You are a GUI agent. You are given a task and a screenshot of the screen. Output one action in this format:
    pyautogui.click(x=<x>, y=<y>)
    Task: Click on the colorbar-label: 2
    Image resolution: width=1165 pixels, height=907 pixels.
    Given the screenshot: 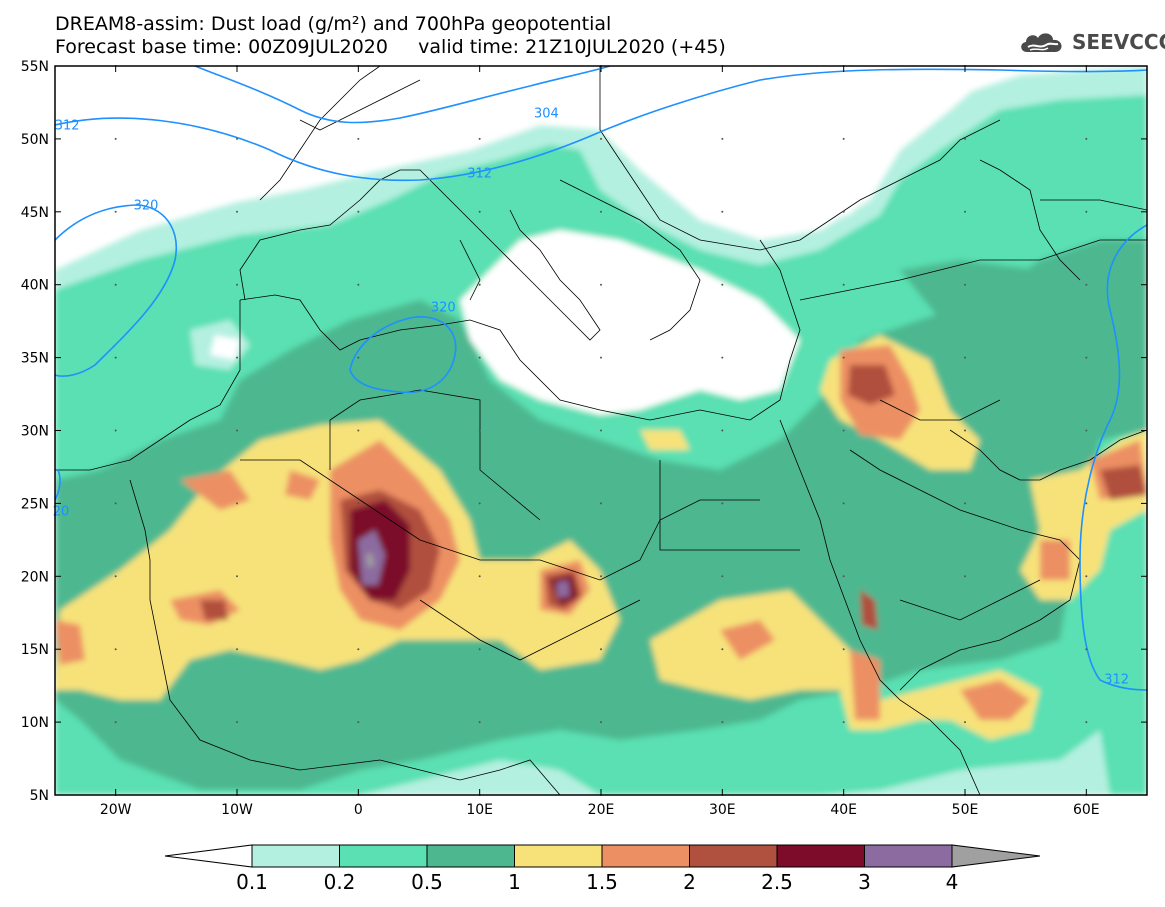 What is the action you would take?
    pyautogui.click(x=689, y=882)
    